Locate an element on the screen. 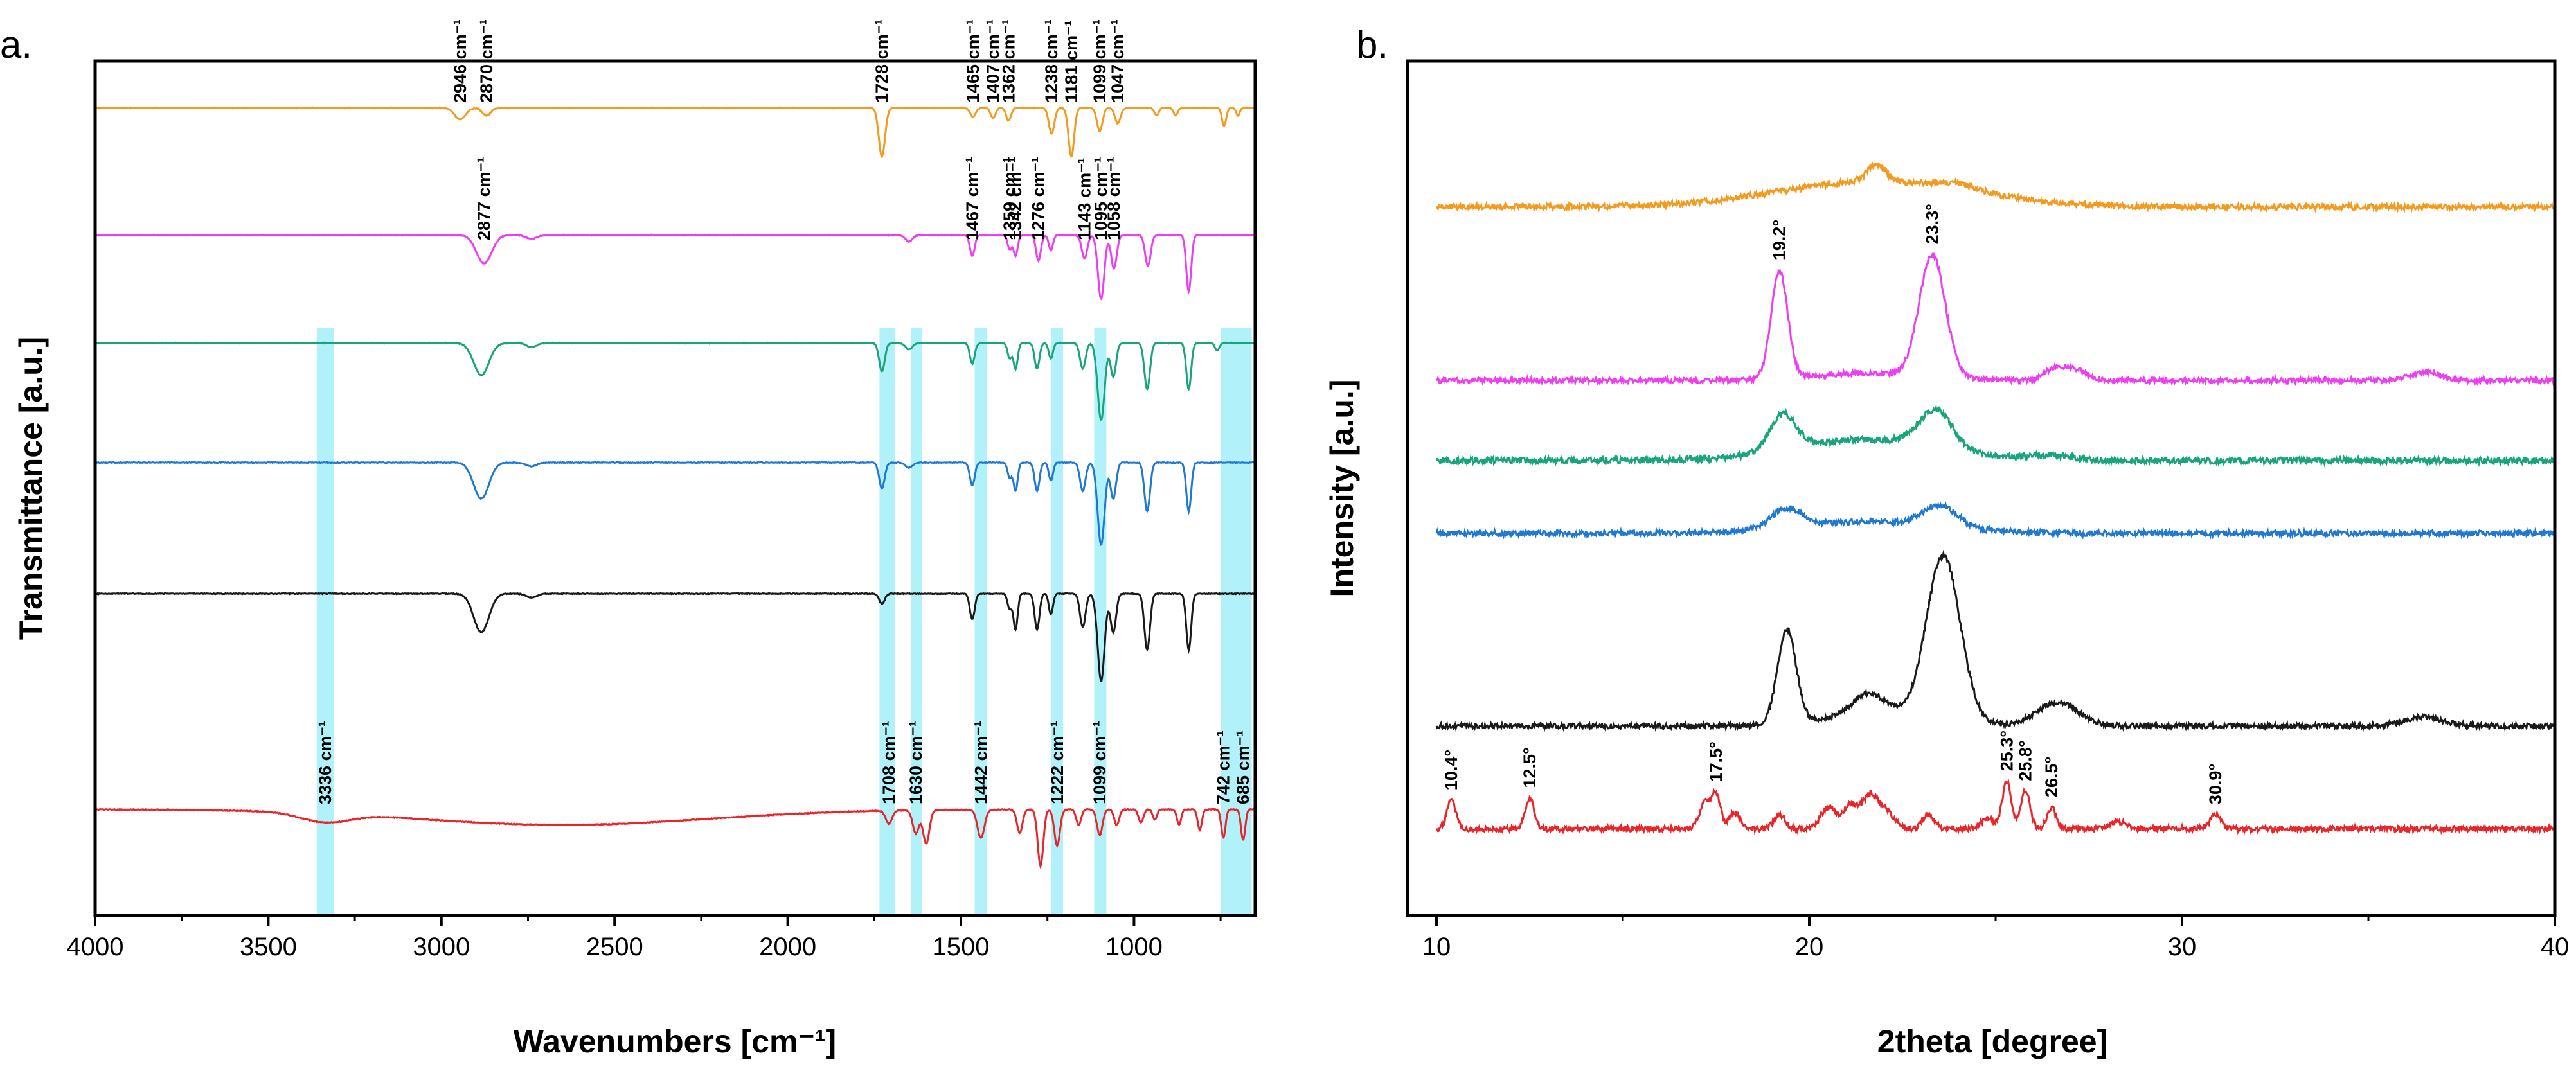  peak-label: 1342 cm⁻¹ is located at coordinates (1015, 198).